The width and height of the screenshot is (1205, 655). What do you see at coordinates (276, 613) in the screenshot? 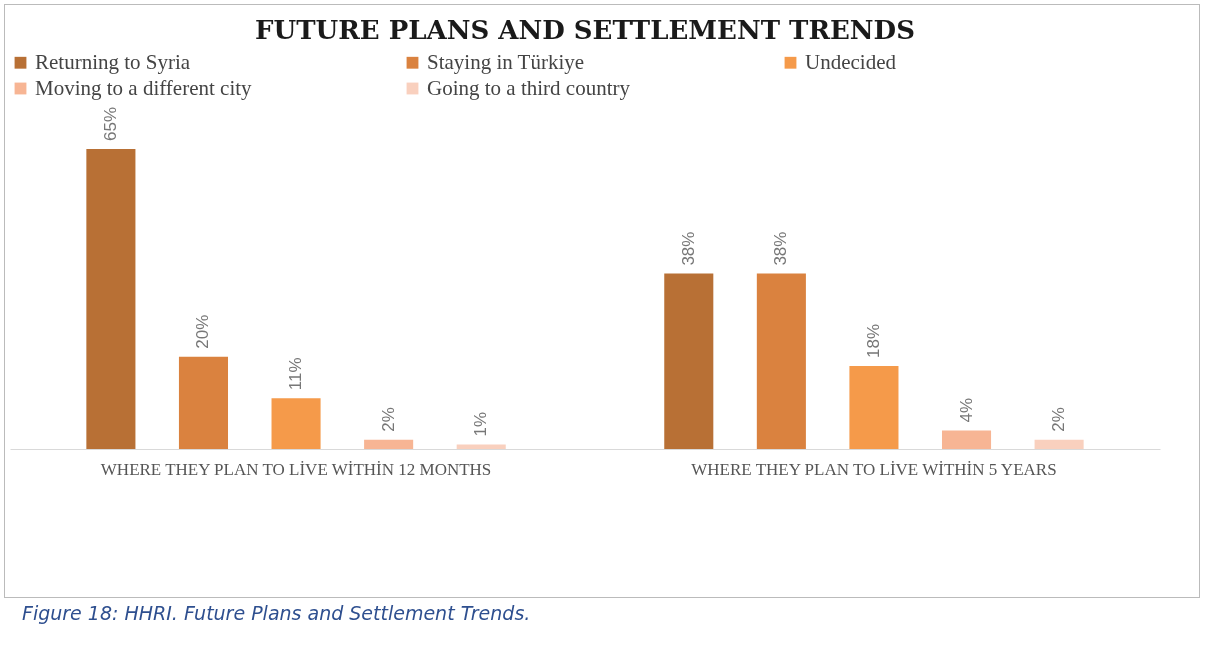
I see `caption: Figure 18: HHRI. Future Plans and Settlement Trends.` at bounding box center [276, 613].